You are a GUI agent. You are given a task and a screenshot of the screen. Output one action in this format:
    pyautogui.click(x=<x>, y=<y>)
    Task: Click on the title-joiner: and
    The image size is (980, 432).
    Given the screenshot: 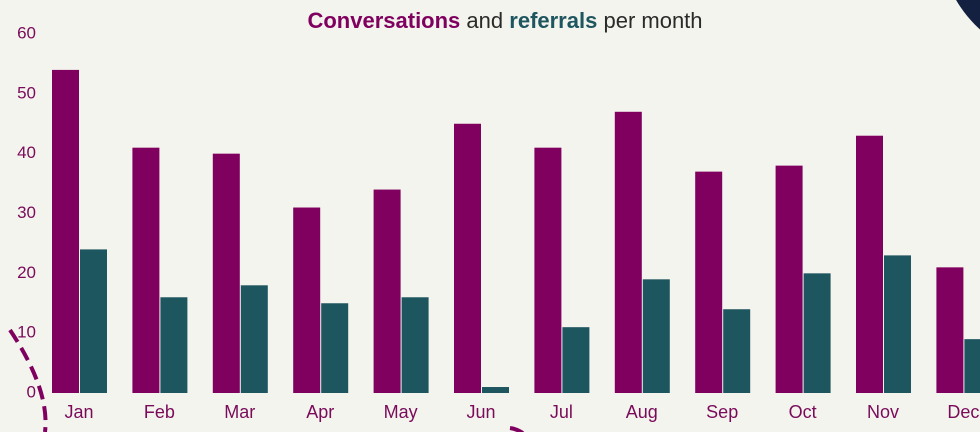 What is the action you would take?
    pyautogui.click(x=484, y=20)
    